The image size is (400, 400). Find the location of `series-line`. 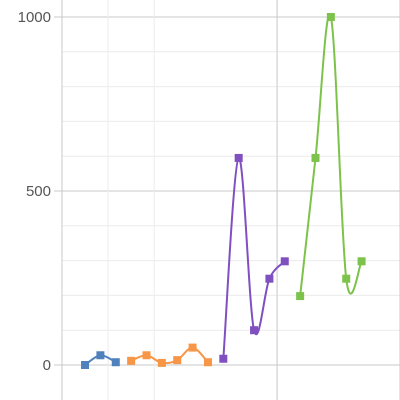

series-line is located at coordinates (330, 155).